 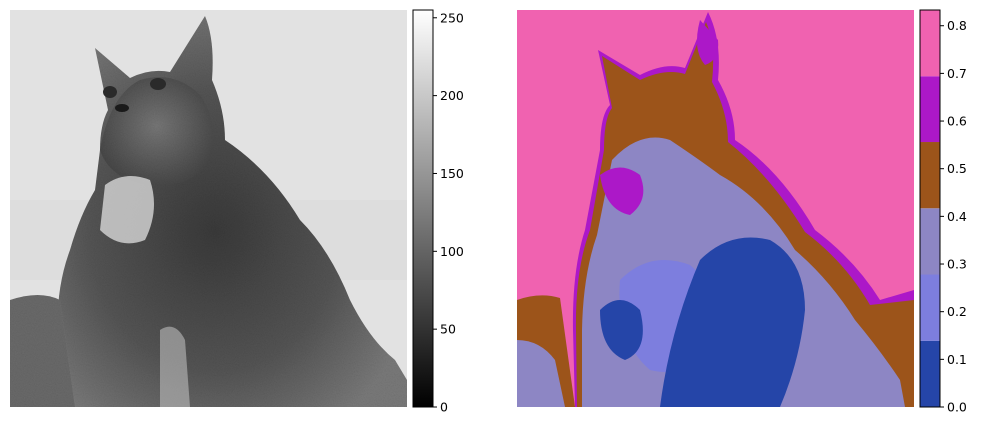 I want to click on grayscale-colorbar-tick-label: 50, so click(x=448, y=329).